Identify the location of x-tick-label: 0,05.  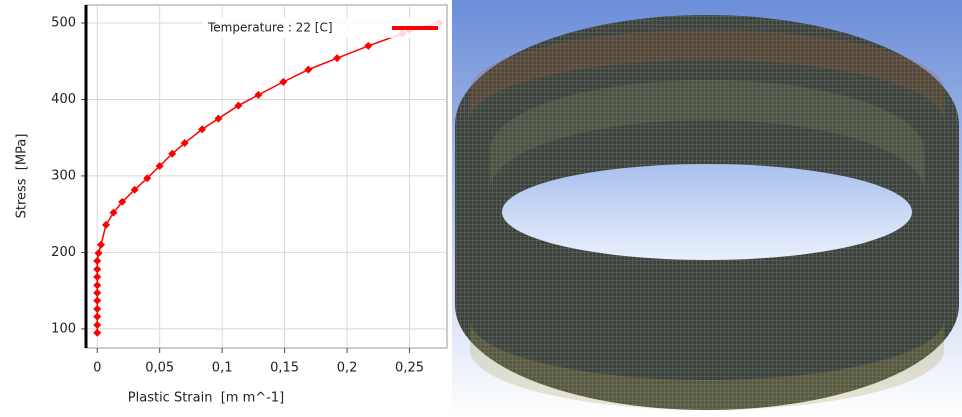
(159, 368).